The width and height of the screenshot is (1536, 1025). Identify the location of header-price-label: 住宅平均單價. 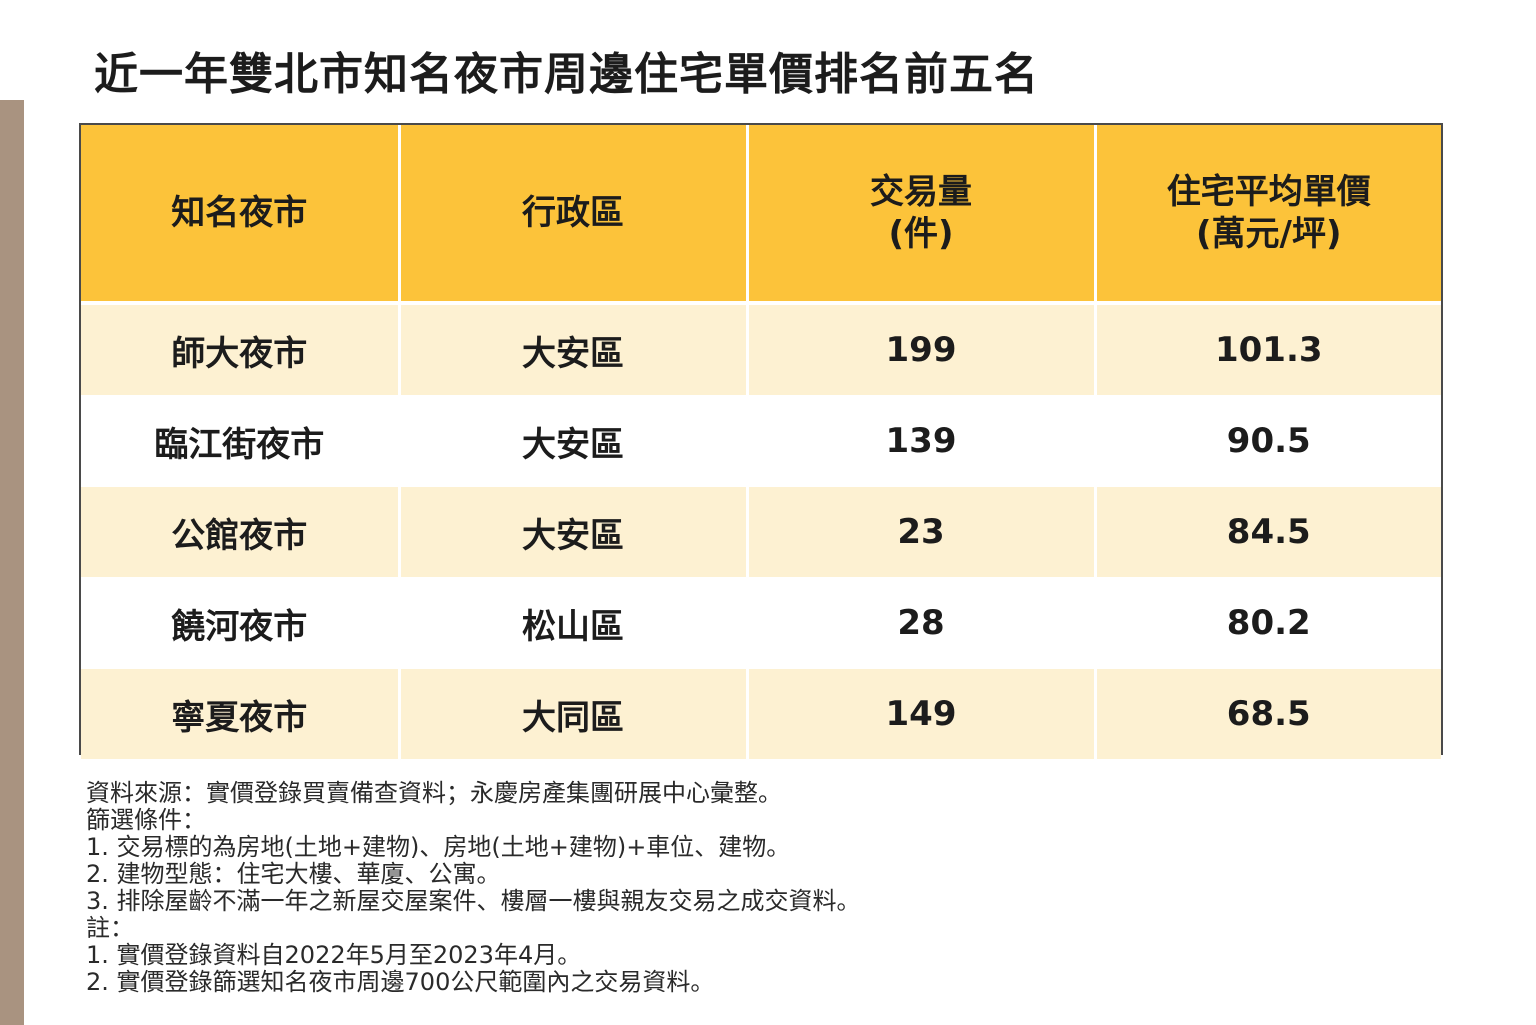
(1268, 192).